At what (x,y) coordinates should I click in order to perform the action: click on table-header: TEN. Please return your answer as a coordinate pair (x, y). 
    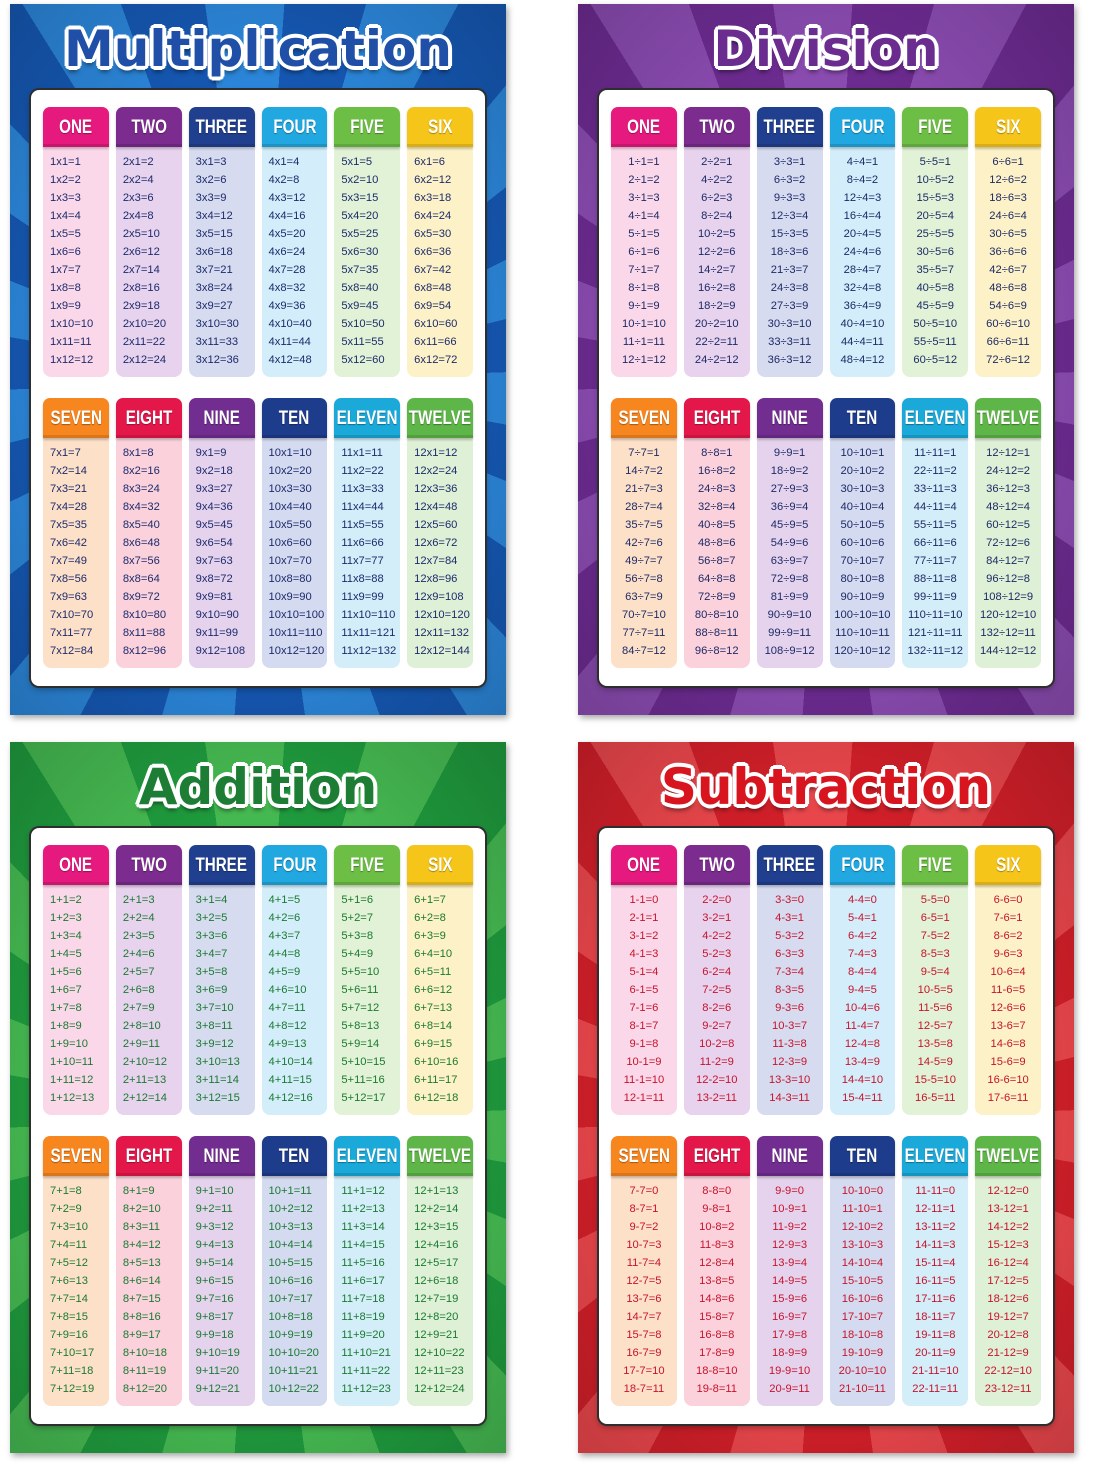
    Looking at the image, I should click on (862, 418).